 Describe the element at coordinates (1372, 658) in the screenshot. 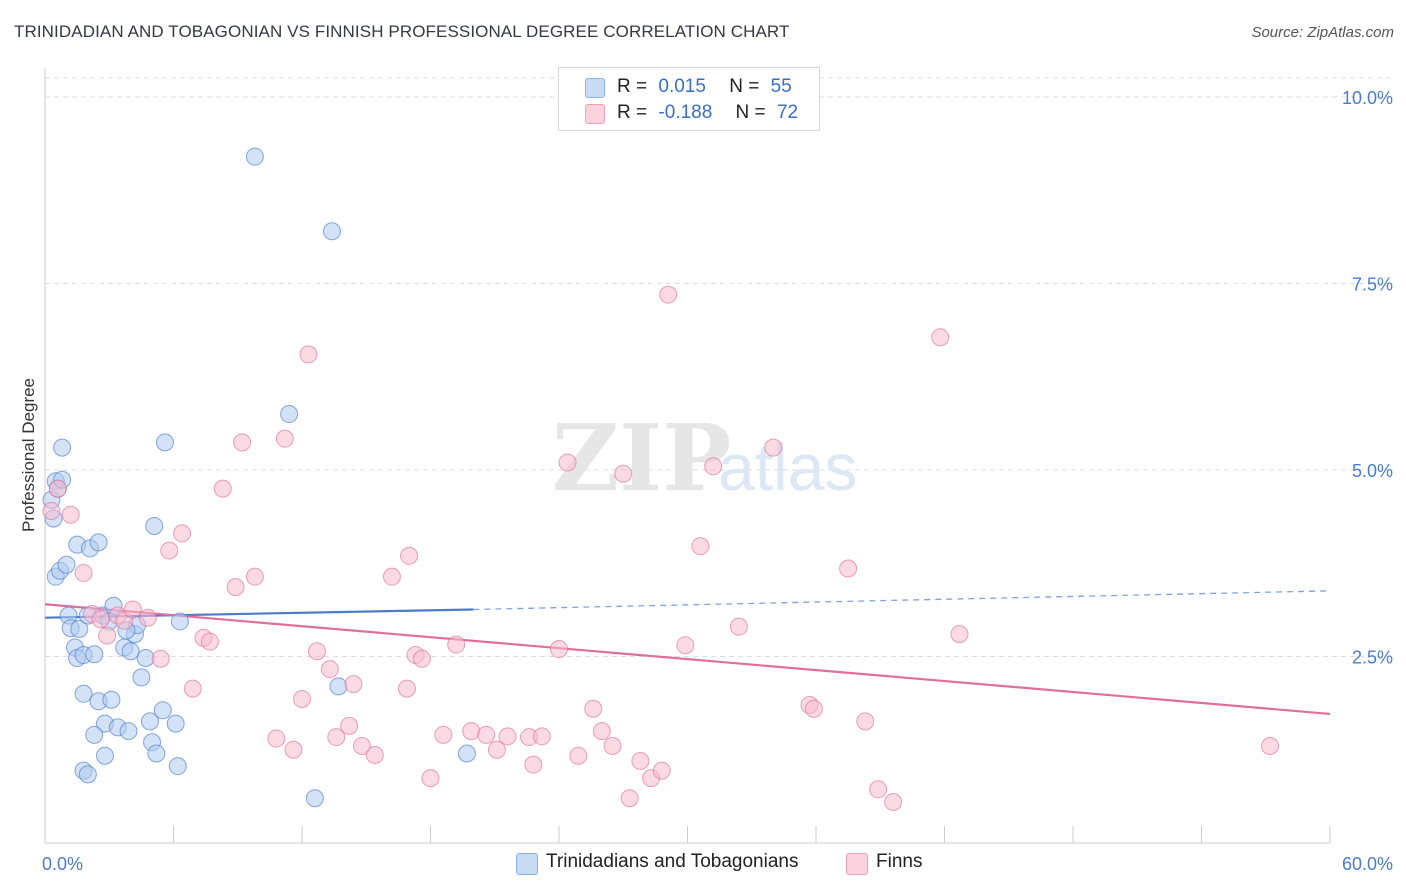

I see `y-tick-label: 2.5%` at that location.